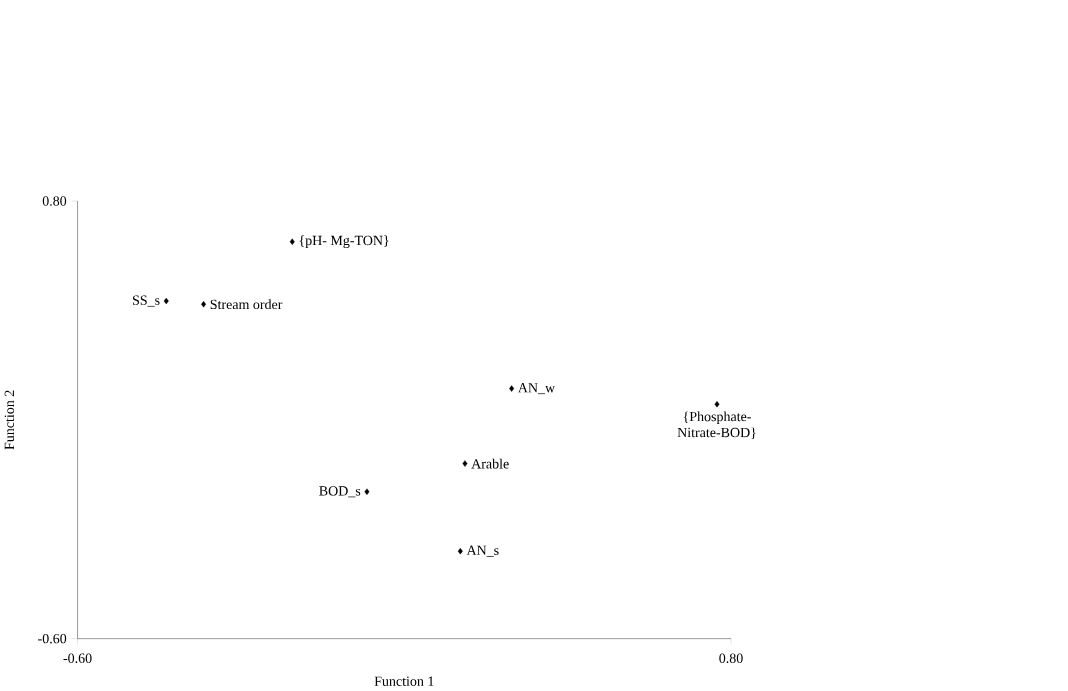 The height and width of the screenshot is (691, 1068). Describe the element at coordinates (344, 242) in the screenshot. I see `annotation: {pH- Mg-TON}` at that location.